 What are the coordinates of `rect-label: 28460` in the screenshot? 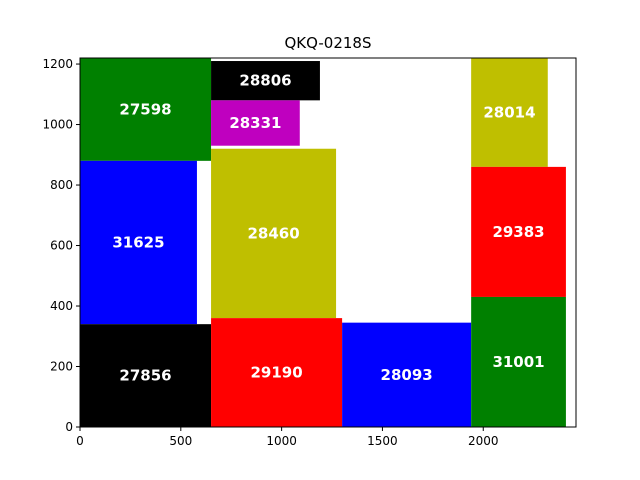 It's located at (273, 233).